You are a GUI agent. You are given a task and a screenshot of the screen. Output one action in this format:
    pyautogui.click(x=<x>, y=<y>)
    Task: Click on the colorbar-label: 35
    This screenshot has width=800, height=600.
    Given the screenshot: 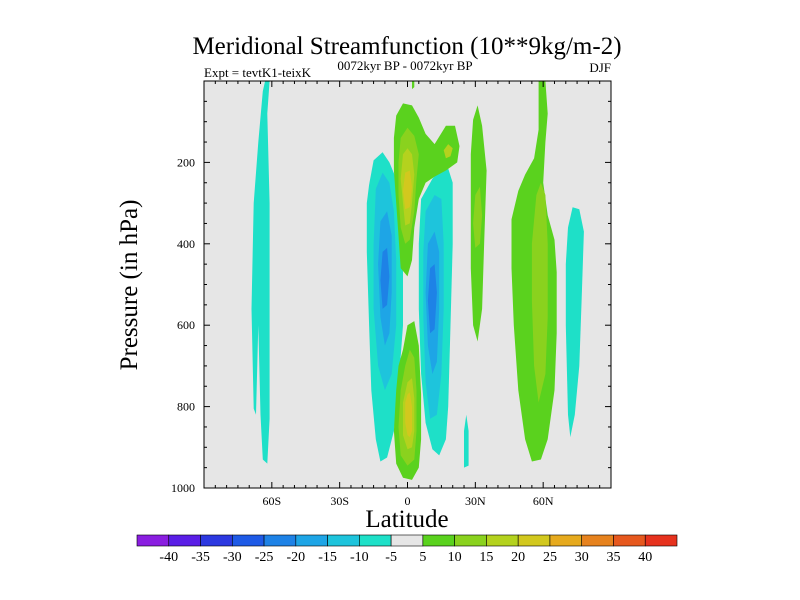 What is the action you would take?
    pyautogui.click(x=613, y=557)
    